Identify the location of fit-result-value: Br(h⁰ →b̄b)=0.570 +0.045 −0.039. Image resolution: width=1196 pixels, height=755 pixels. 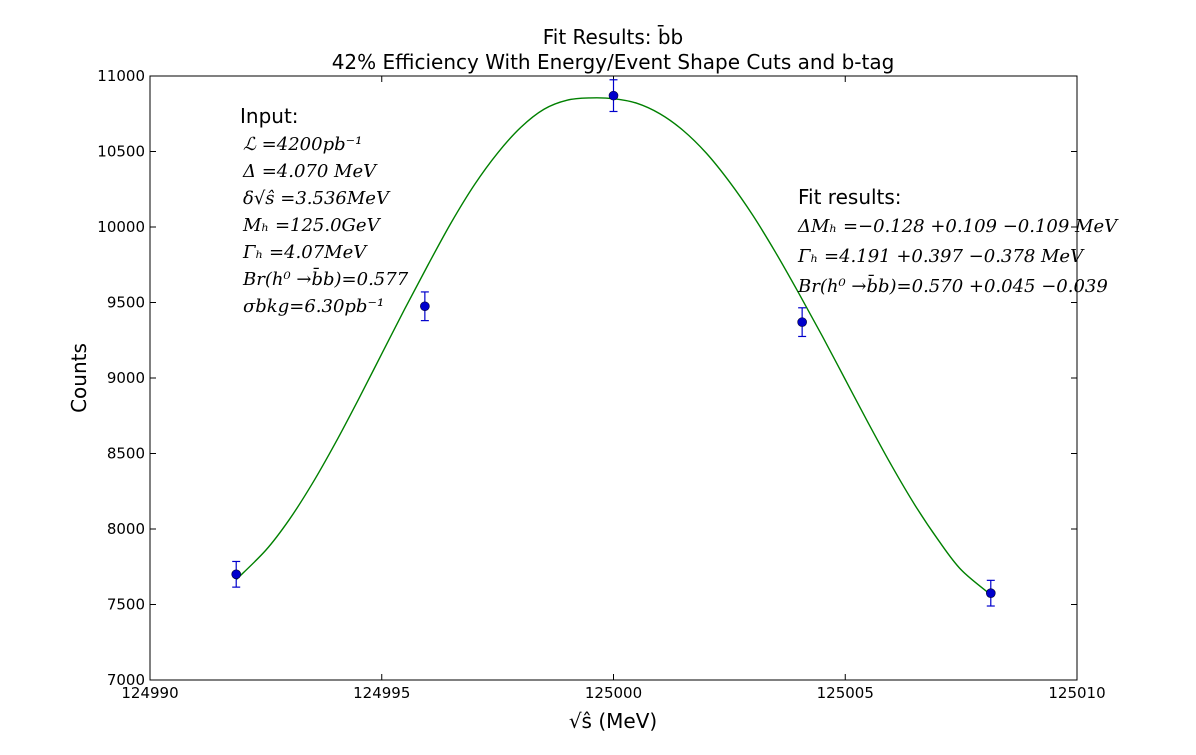
(952, 285).